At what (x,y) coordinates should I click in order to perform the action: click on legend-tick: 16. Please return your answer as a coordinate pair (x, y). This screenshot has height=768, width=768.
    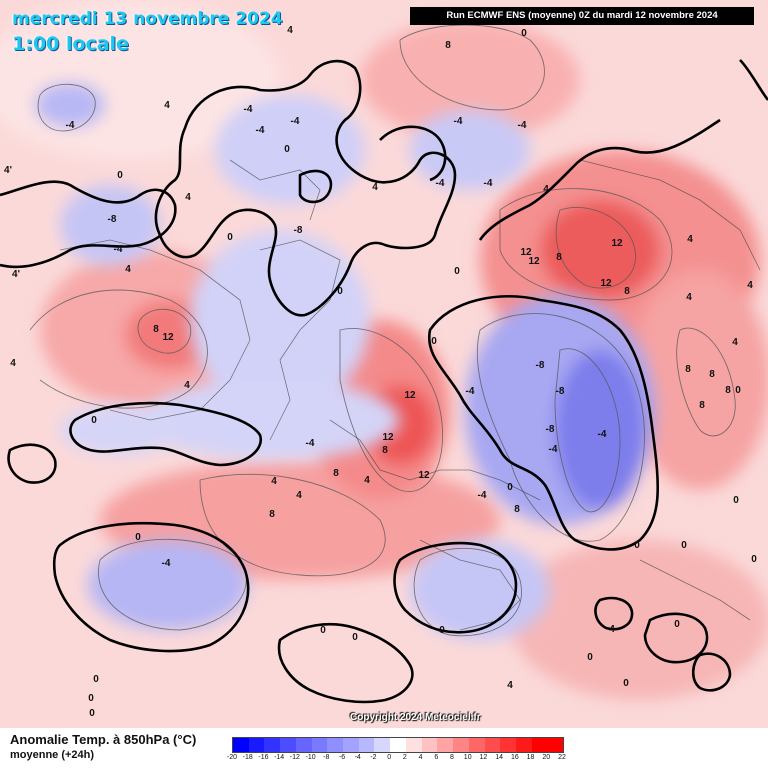
    Looking at the image, I should click on (514, 757).